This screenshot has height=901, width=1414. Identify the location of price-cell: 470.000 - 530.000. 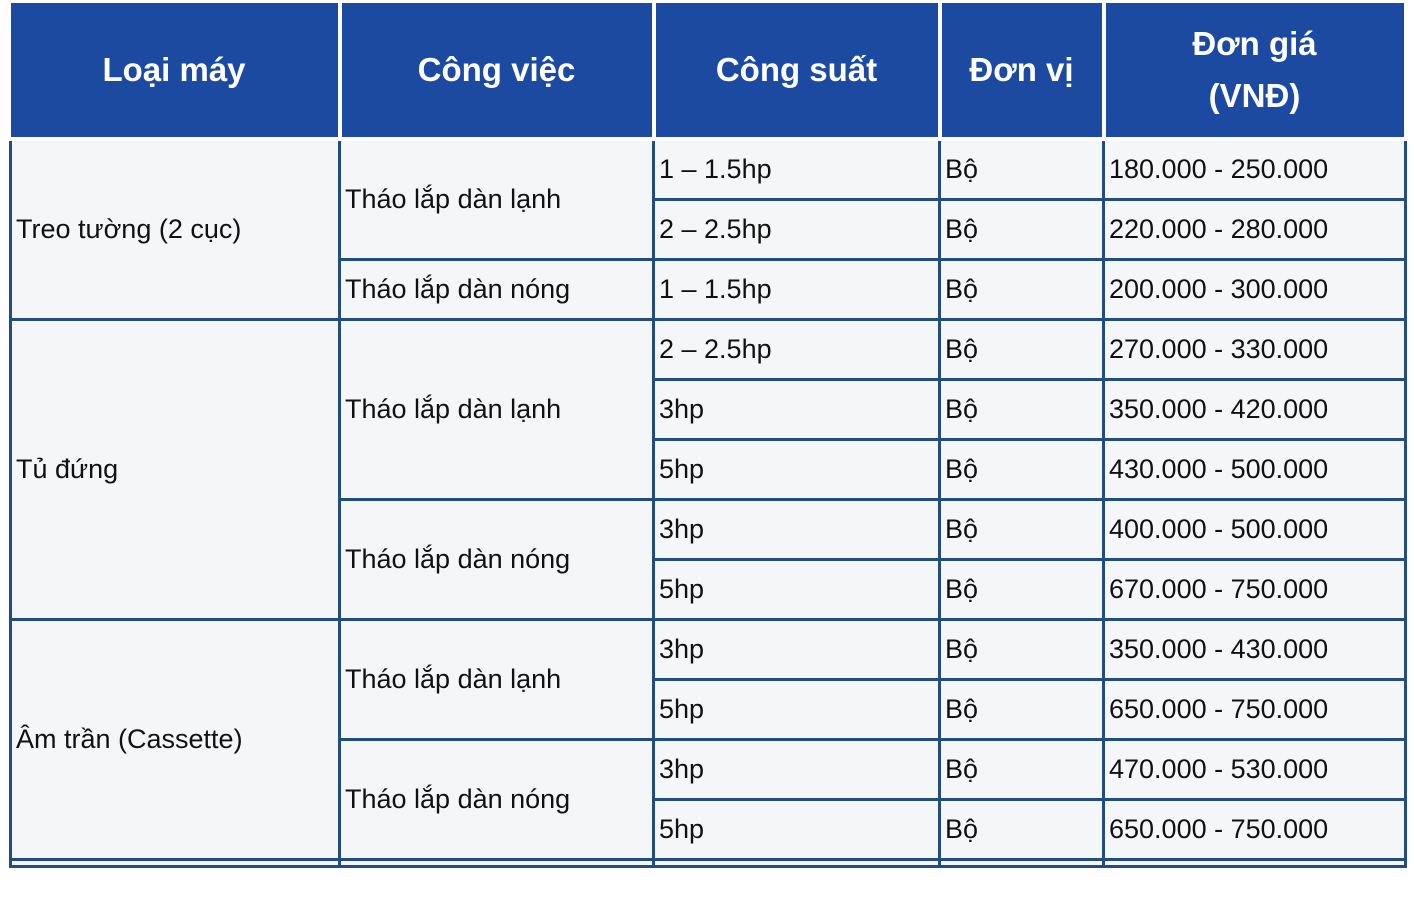
(1254, 769).